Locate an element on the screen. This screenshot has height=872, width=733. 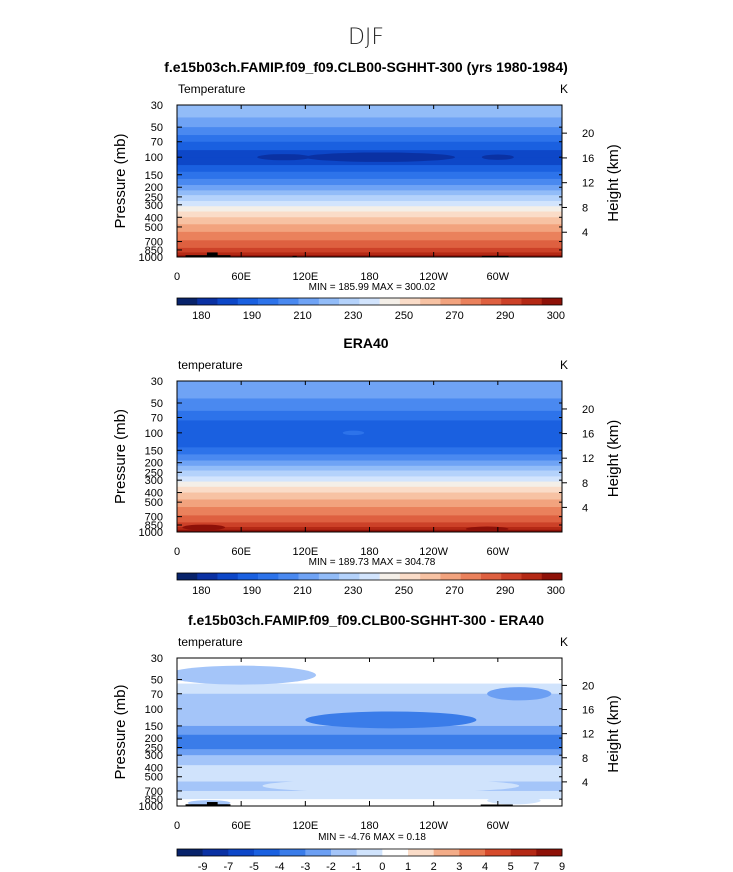
units-label: K is located at coordinates (564, 642).